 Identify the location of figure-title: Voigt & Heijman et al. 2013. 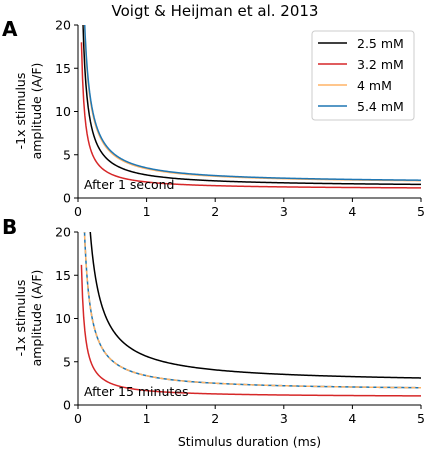
(215, 11).